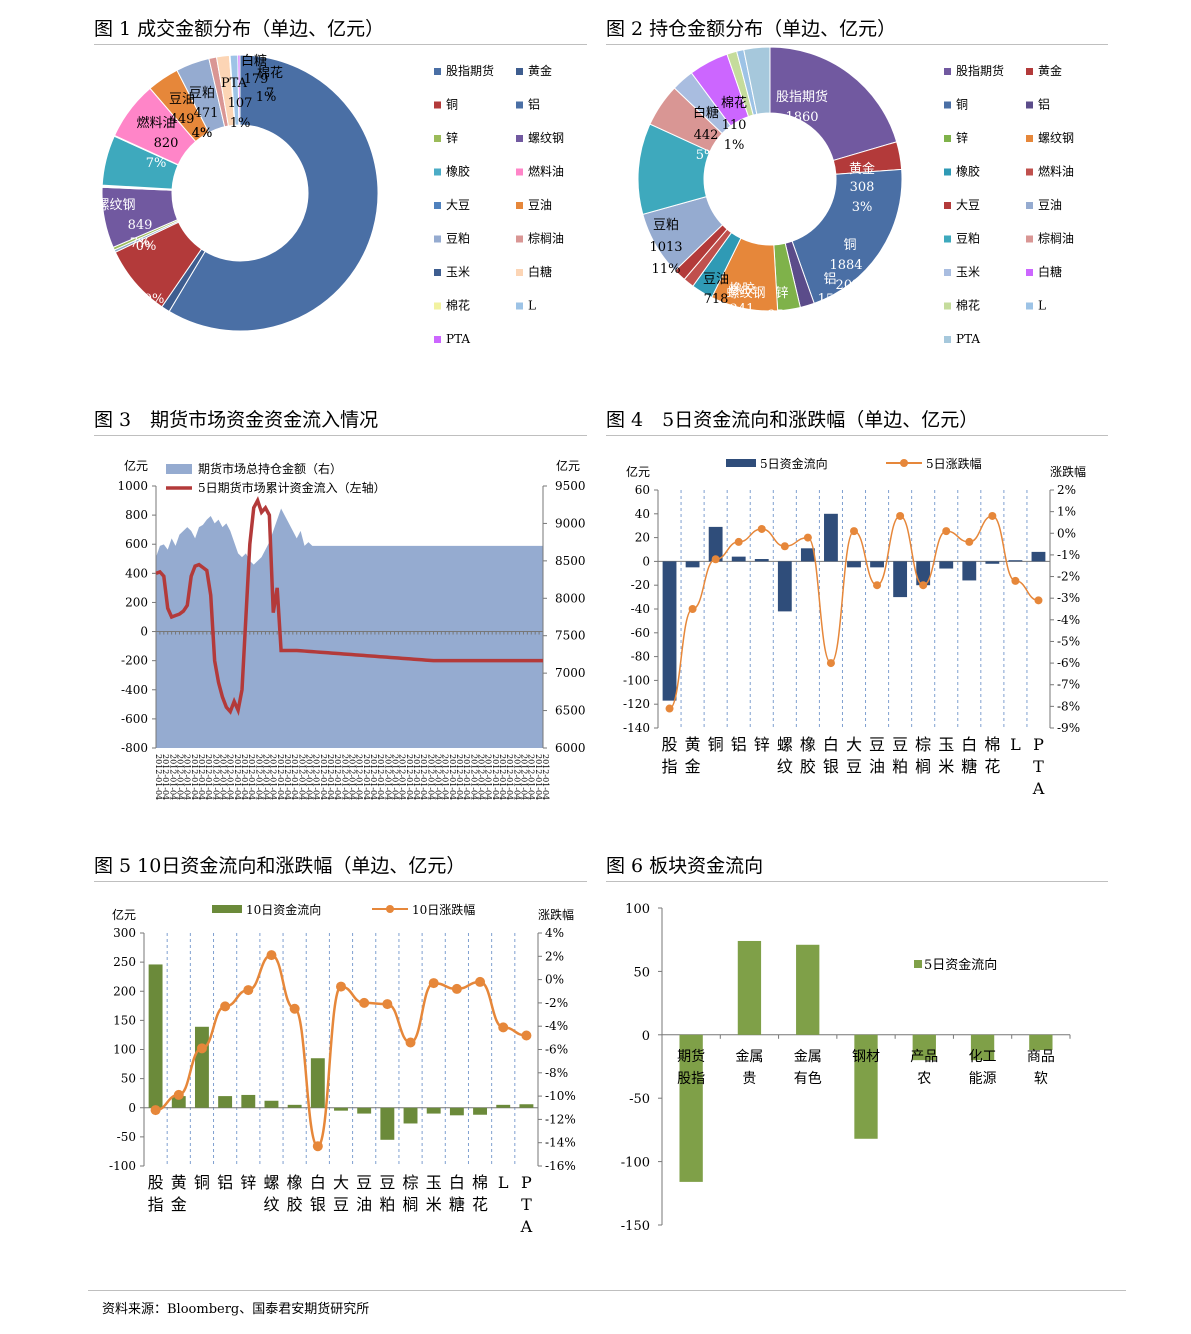  I want to click on y-tick-label-right: 1%, so click(1066, 512).